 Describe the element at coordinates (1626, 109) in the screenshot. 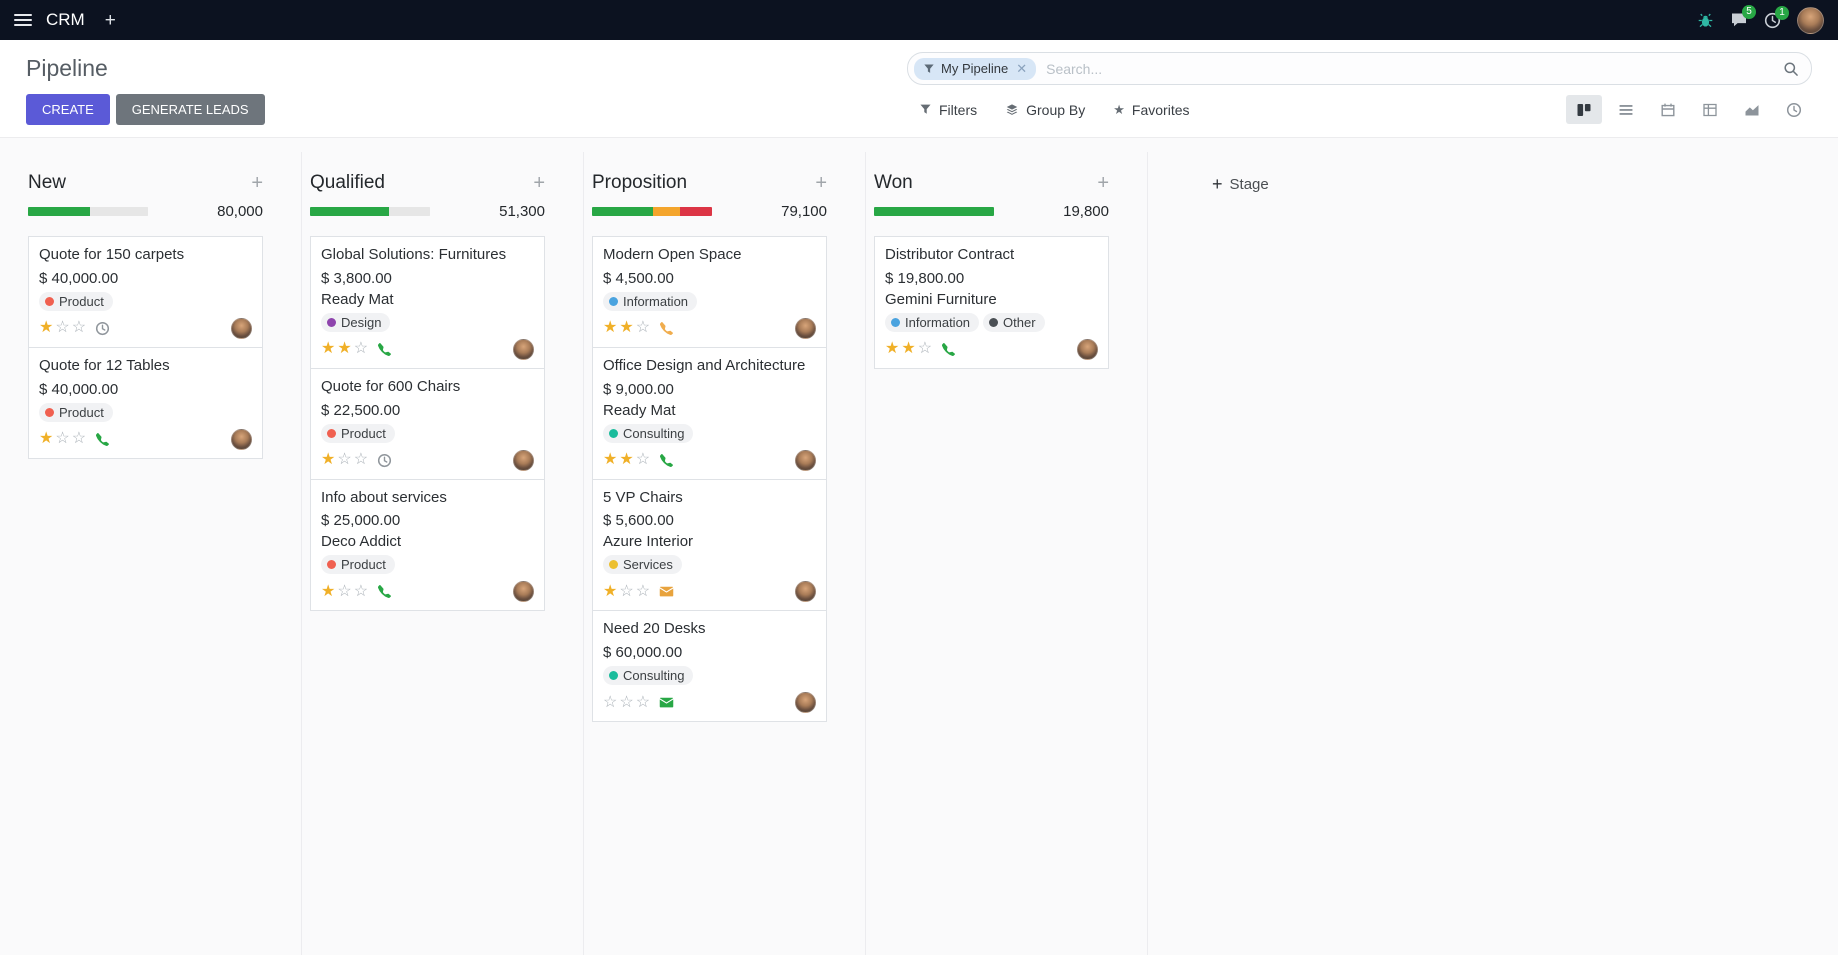

I see `view-list-button` at that location.